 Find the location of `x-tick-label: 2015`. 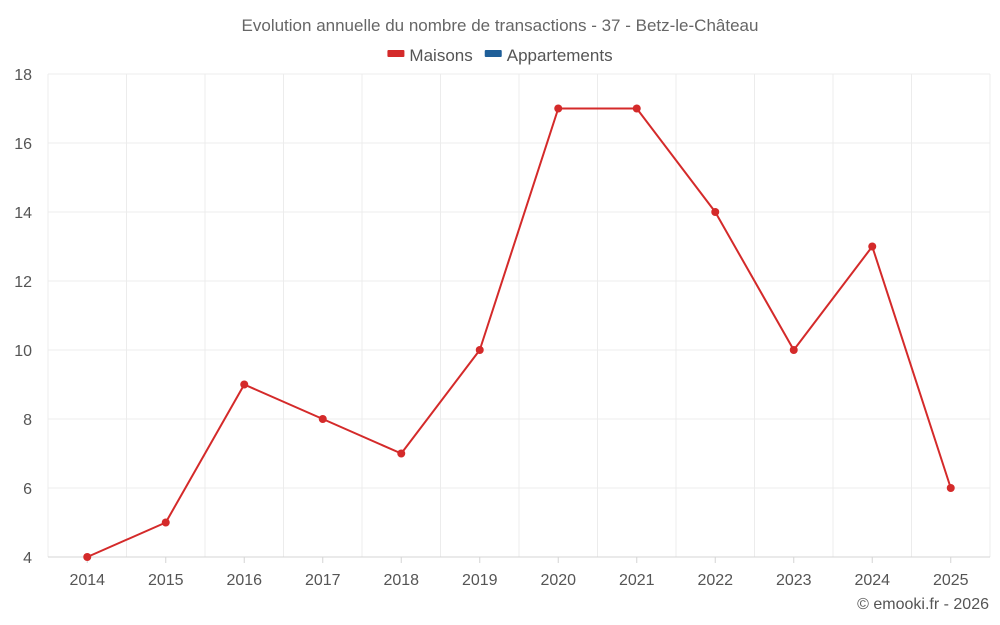

x-tick-label: 2015 is located at coordinates (166, 580).